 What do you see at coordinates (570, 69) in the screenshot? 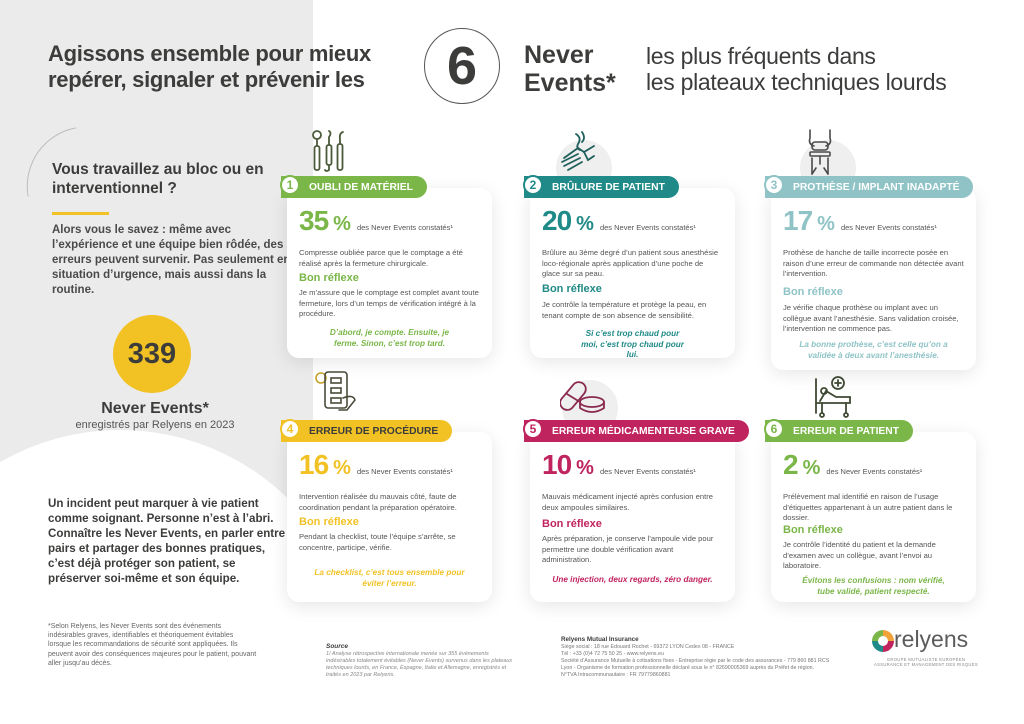
I see `header-never-events: Never Events*` at bounding box center [570, 69].